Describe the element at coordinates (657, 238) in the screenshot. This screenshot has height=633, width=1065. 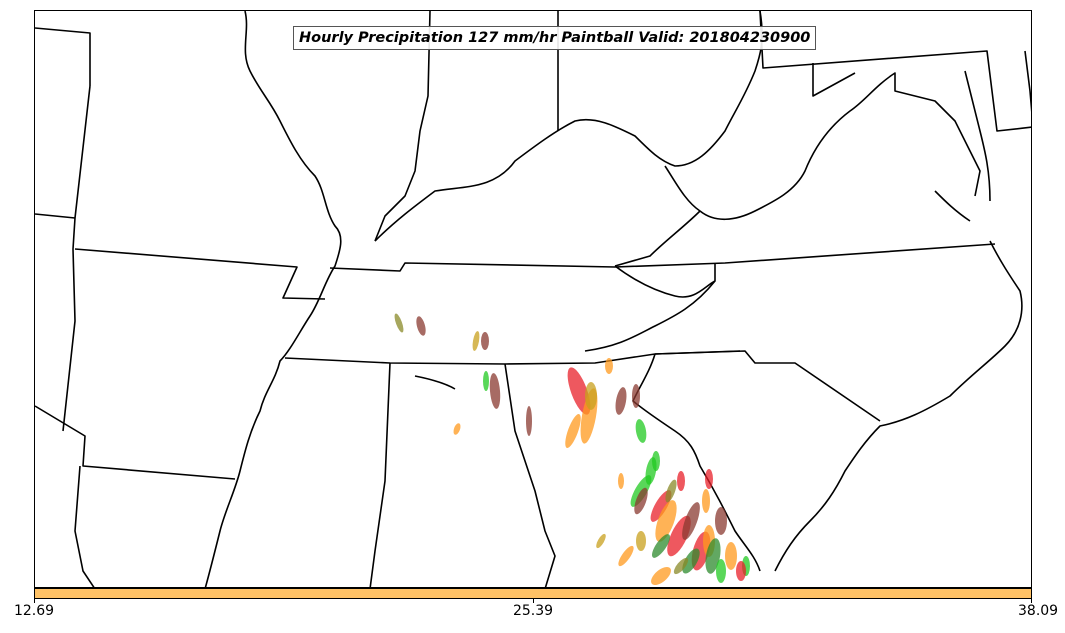
I see `kentucky-virginia-border` at that location.